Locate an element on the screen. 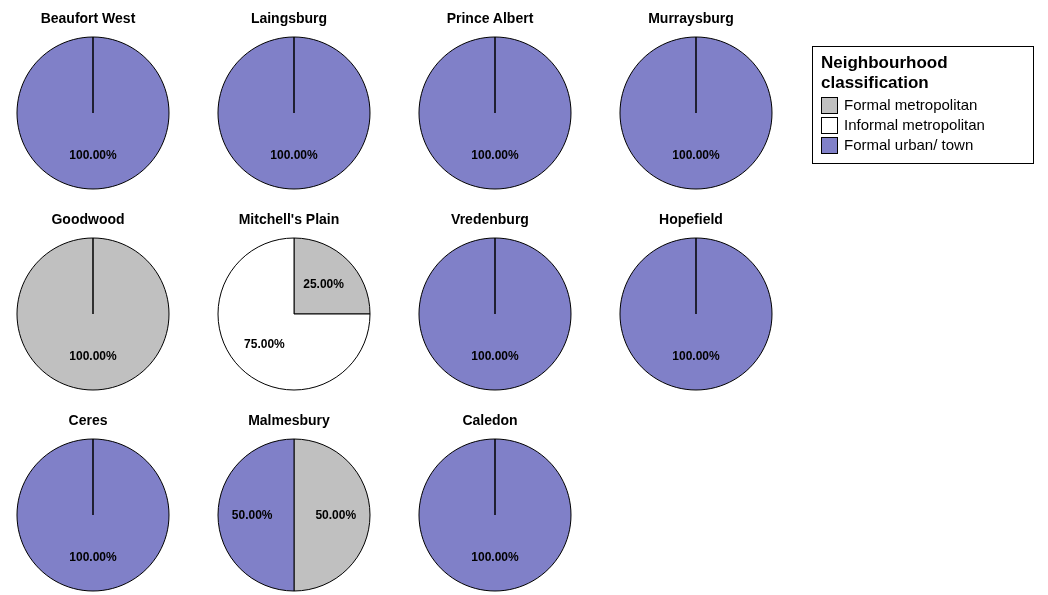 This screenshot has width=1048, height=595. pie-slice is located at coordinates (294, 314).